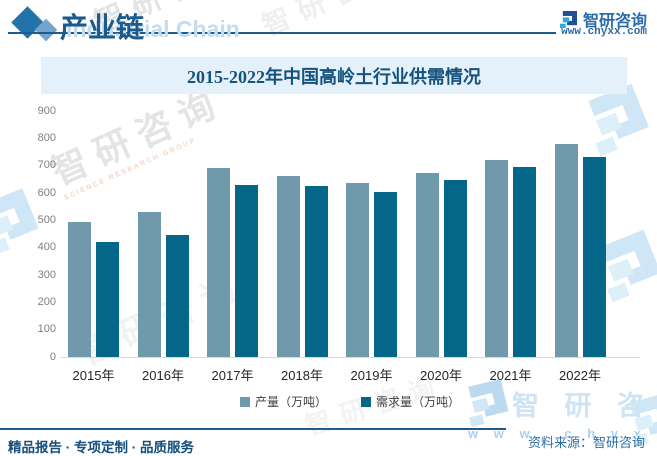  I want to click on y-axis-tick-label: 200, so click(46, 301).